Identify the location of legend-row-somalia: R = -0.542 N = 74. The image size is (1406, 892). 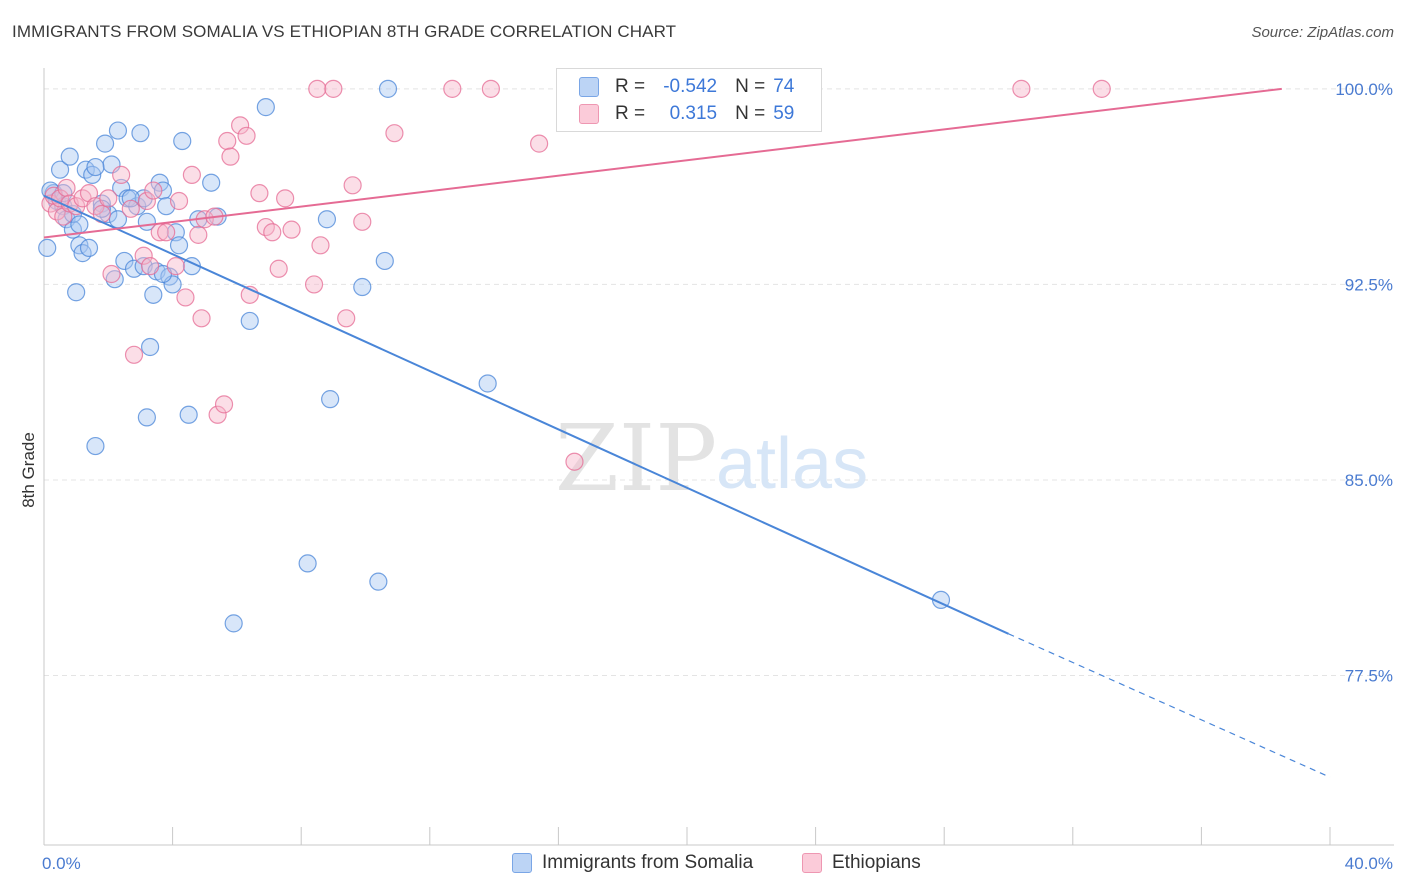
(686, 87).